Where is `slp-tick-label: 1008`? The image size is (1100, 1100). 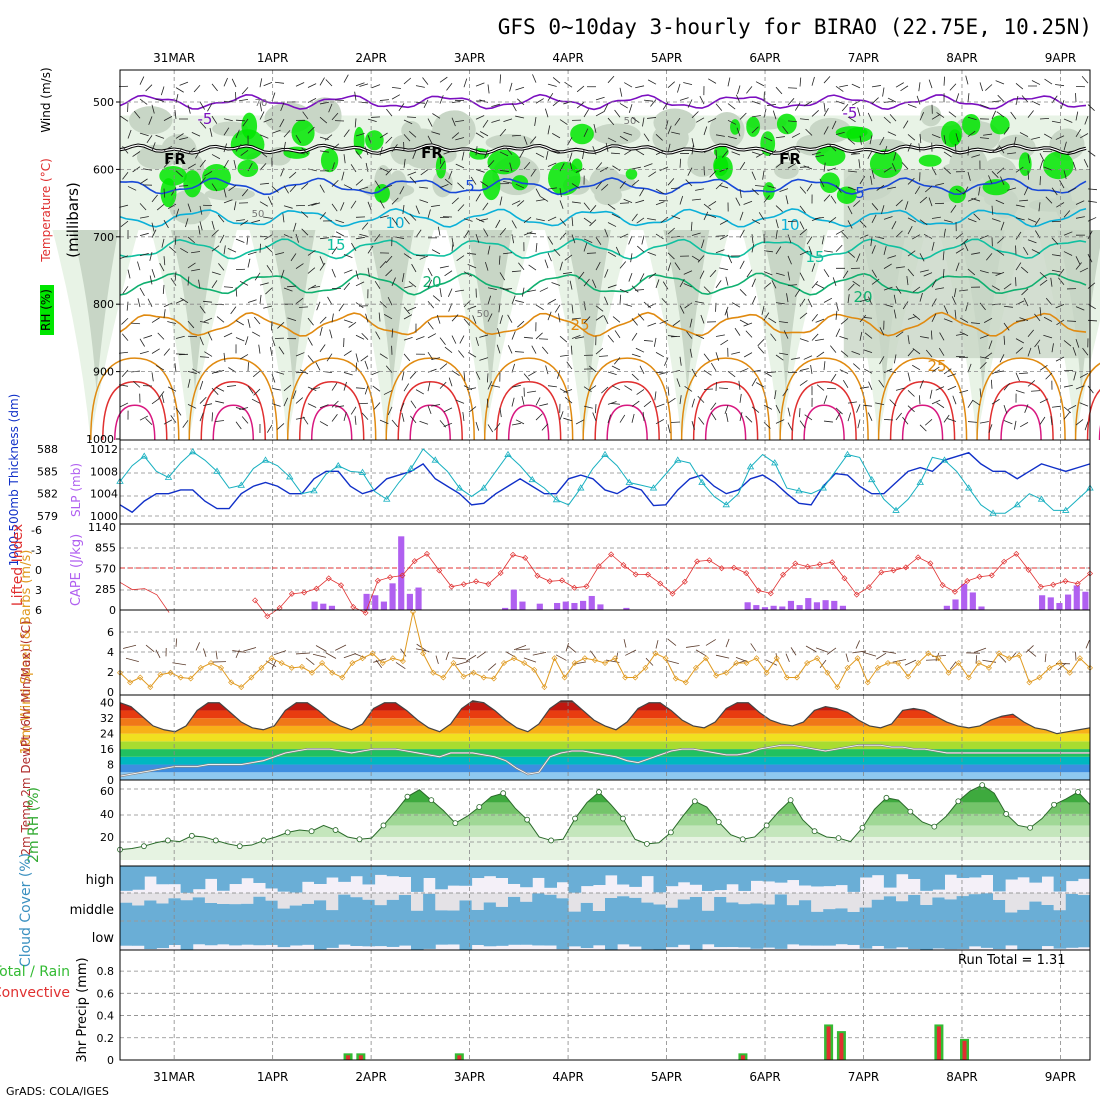
slp-tick-label: 1008 is located at coordinates (104, 471).